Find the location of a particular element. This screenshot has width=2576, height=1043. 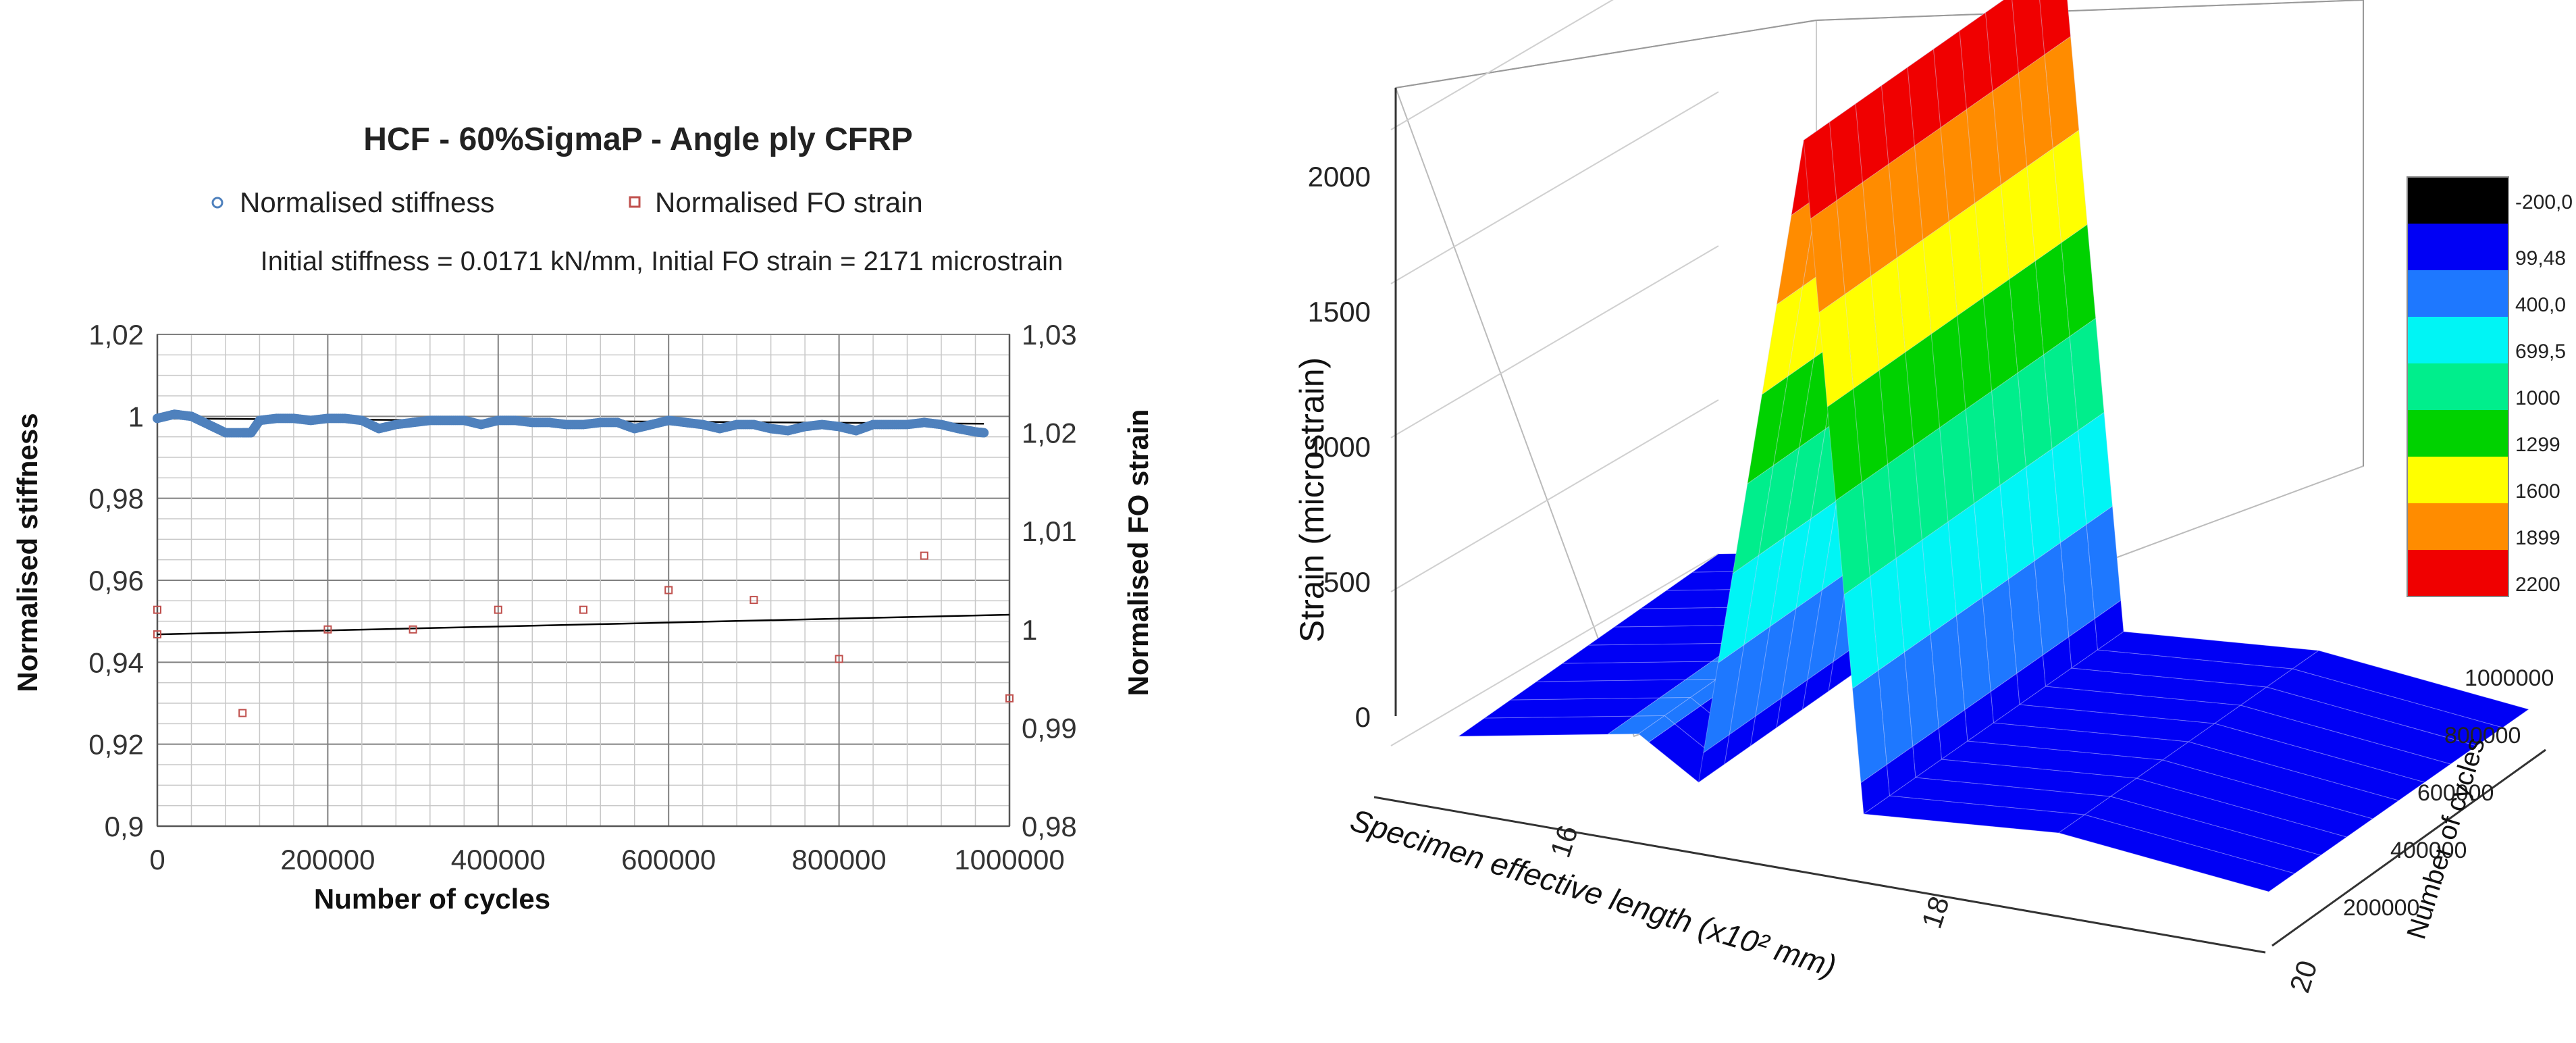

chart-title: HCF - 60%SigmaP - Angle ply CFRP is located at coordinates (637, 139).